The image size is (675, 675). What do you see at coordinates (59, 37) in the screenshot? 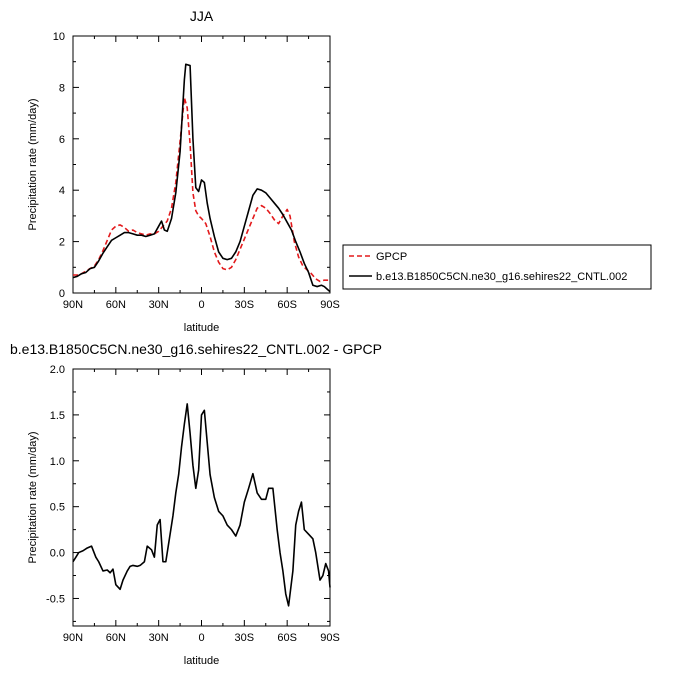
I see `y-tick-label: 10` at bounding box center [59, 37].